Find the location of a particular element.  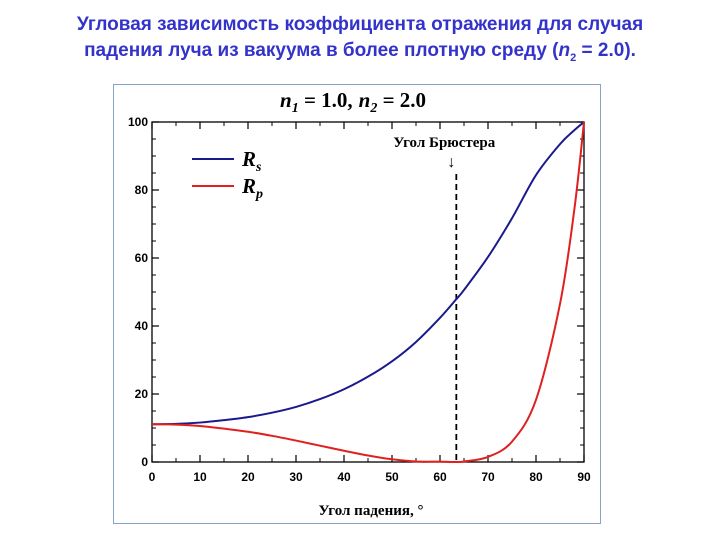

y-tick-label: 80 is located at coordinates (142, 190).